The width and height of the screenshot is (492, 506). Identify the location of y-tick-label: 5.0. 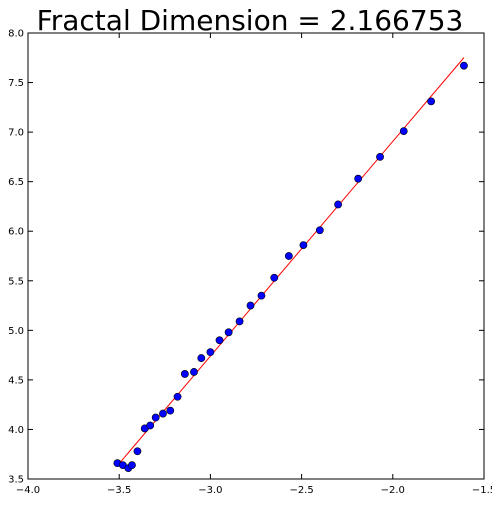
(16, 331).